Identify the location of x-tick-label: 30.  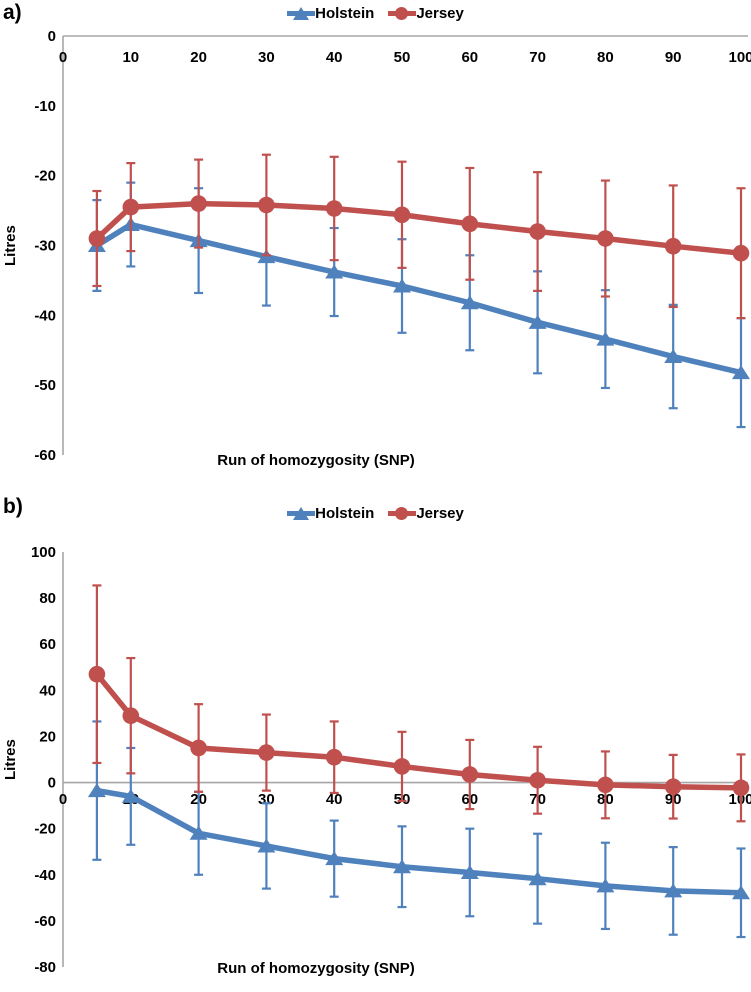
(266, 57).